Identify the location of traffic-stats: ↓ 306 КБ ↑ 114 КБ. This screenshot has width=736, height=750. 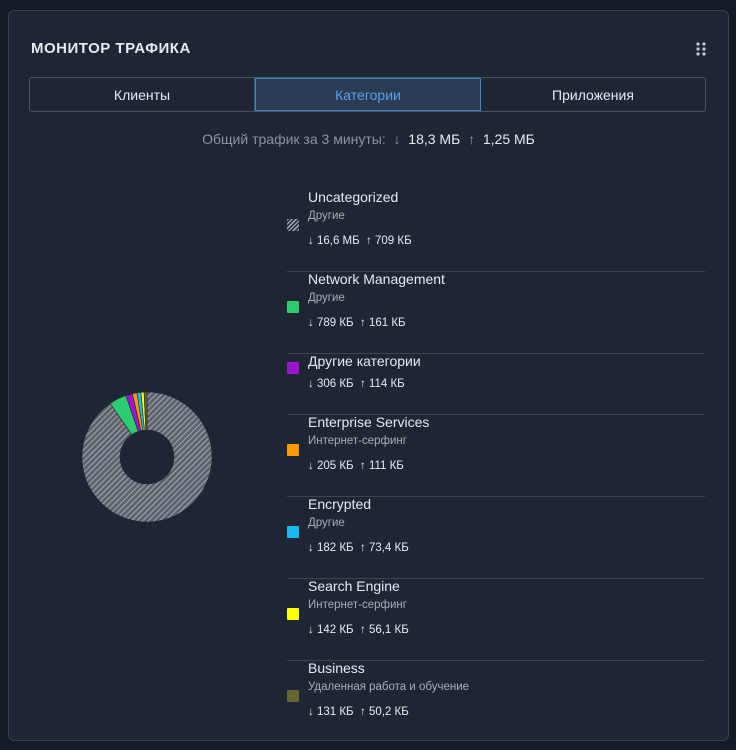
(356, 384).